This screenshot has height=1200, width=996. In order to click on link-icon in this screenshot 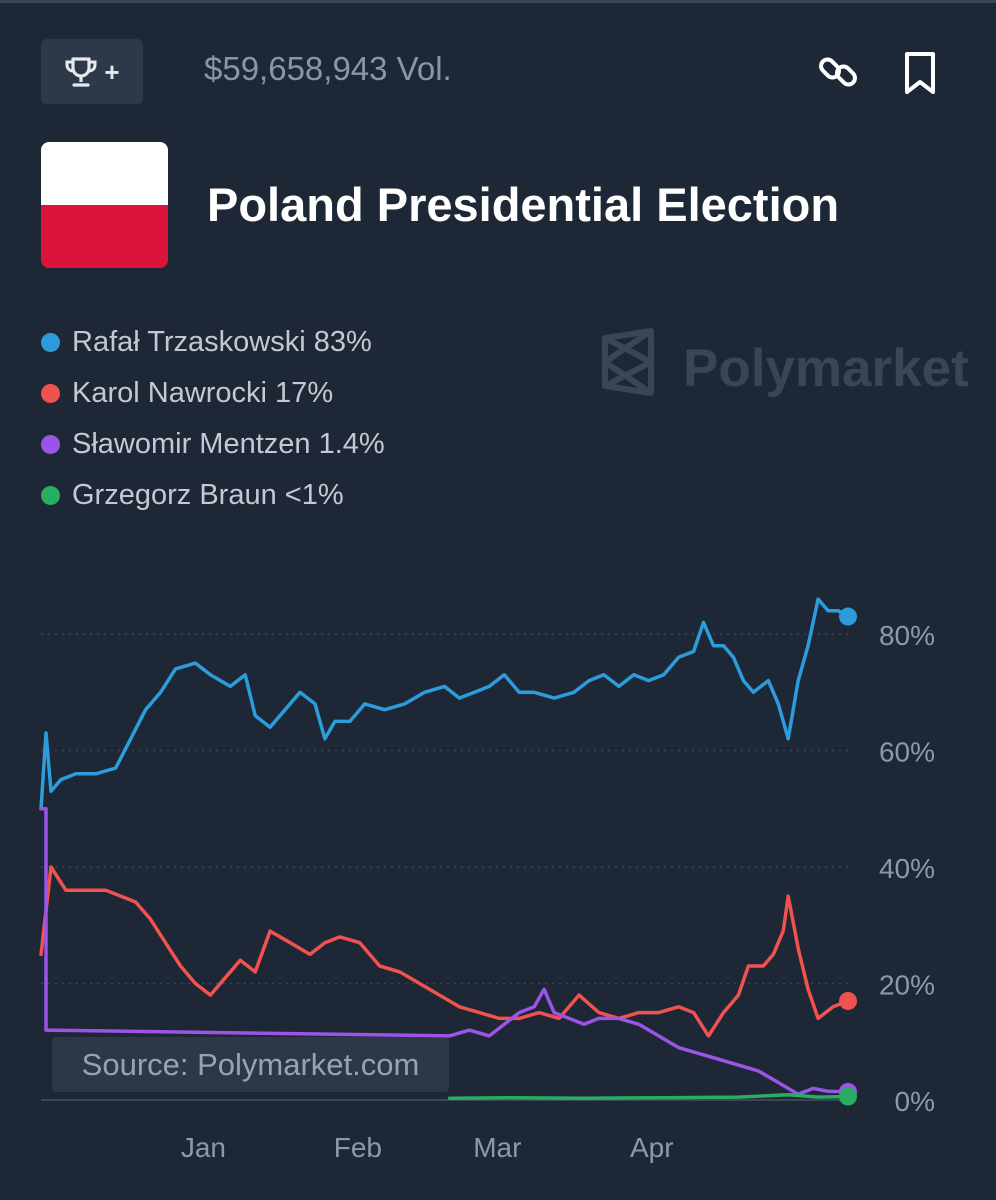, I will do `click(838, 74)`.